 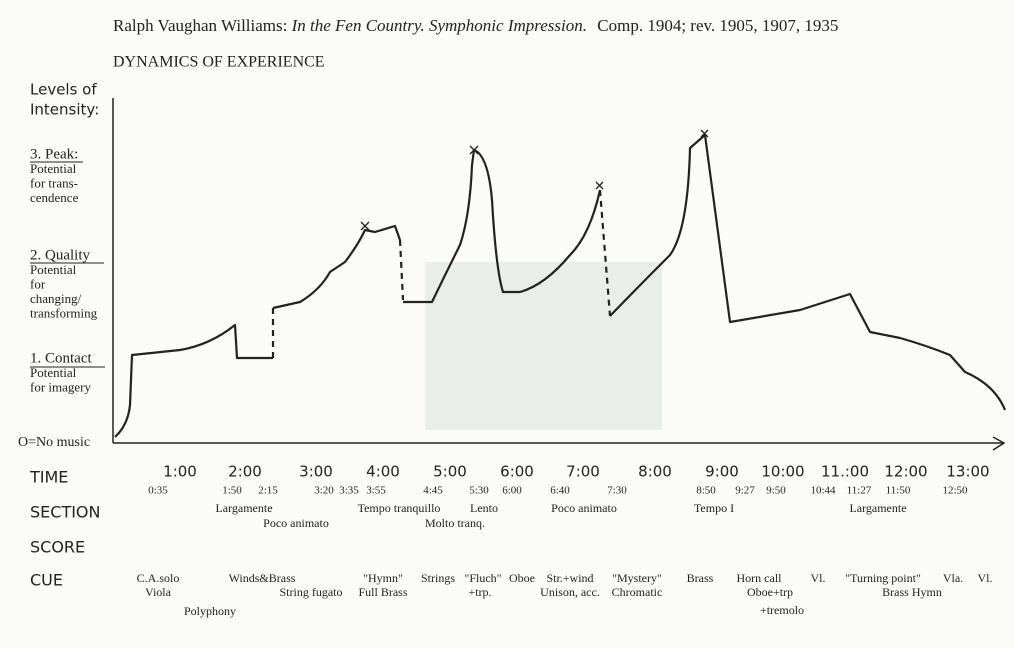 What do you see at coordinates (245, 472) in the screenshot?
I see `time-major: 2:00` at bounding box center [245, 472].